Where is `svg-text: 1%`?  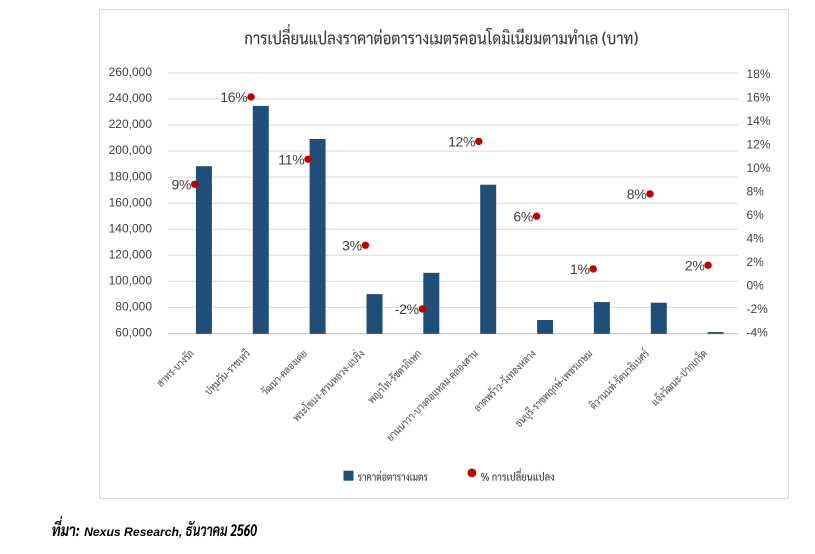
svg-text: 1% is located at coordinates (580, 269).